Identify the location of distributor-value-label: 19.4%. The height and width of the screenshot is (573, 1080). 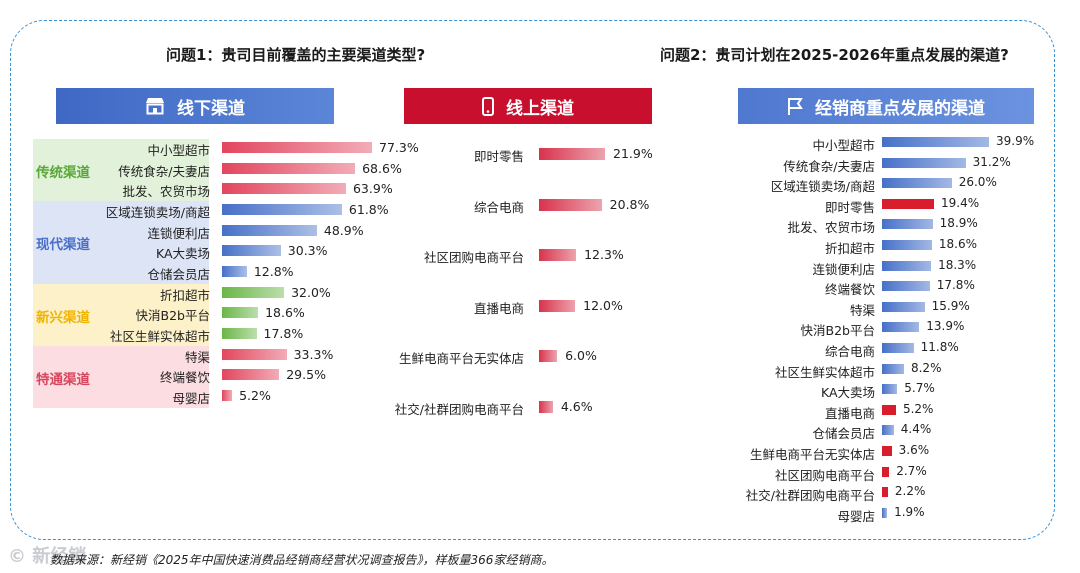
(960, 202).